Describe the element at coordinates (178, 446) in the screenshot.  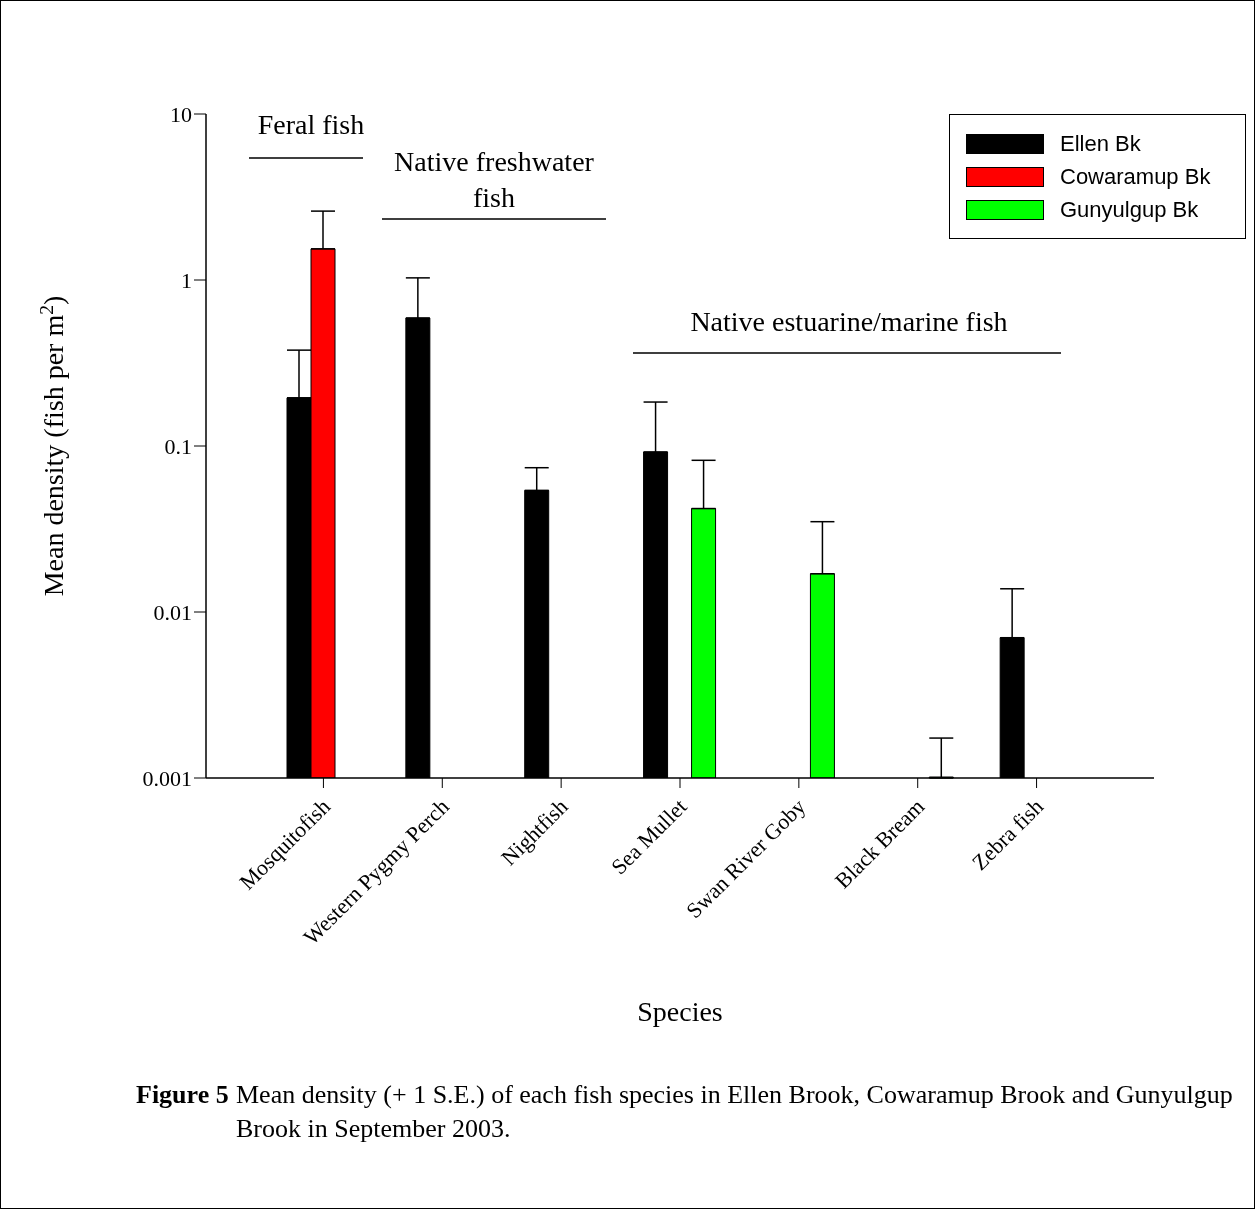
I see `y-tick-label: 0.1` at that location.